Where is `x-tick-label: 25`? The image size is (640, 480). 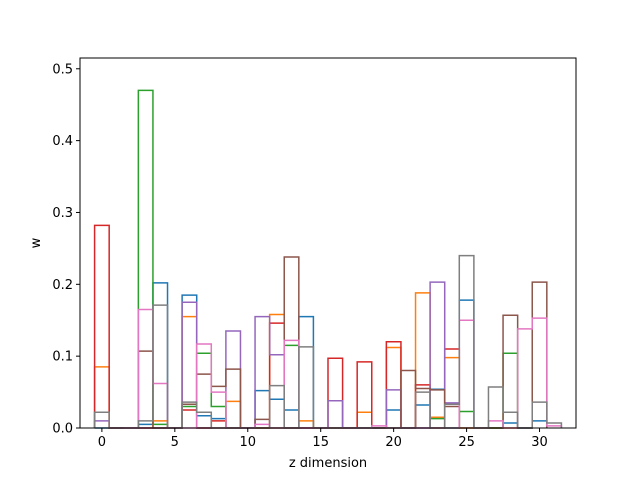
x-tick-label: 25 is located at coordinates (466, 442).